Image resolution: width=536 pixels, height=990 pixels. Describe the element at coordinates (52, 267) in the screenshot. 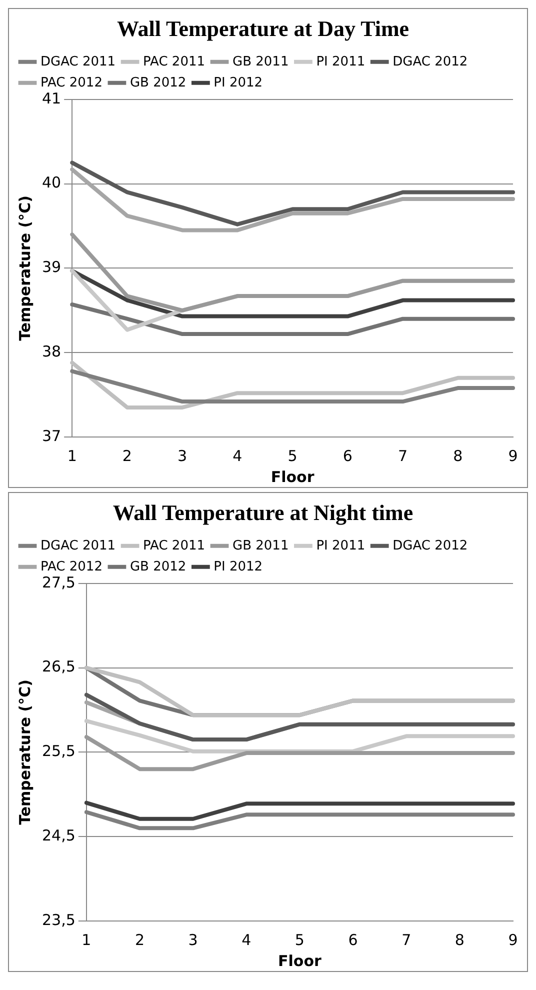

I see `y-tick-label: 39` at that location.